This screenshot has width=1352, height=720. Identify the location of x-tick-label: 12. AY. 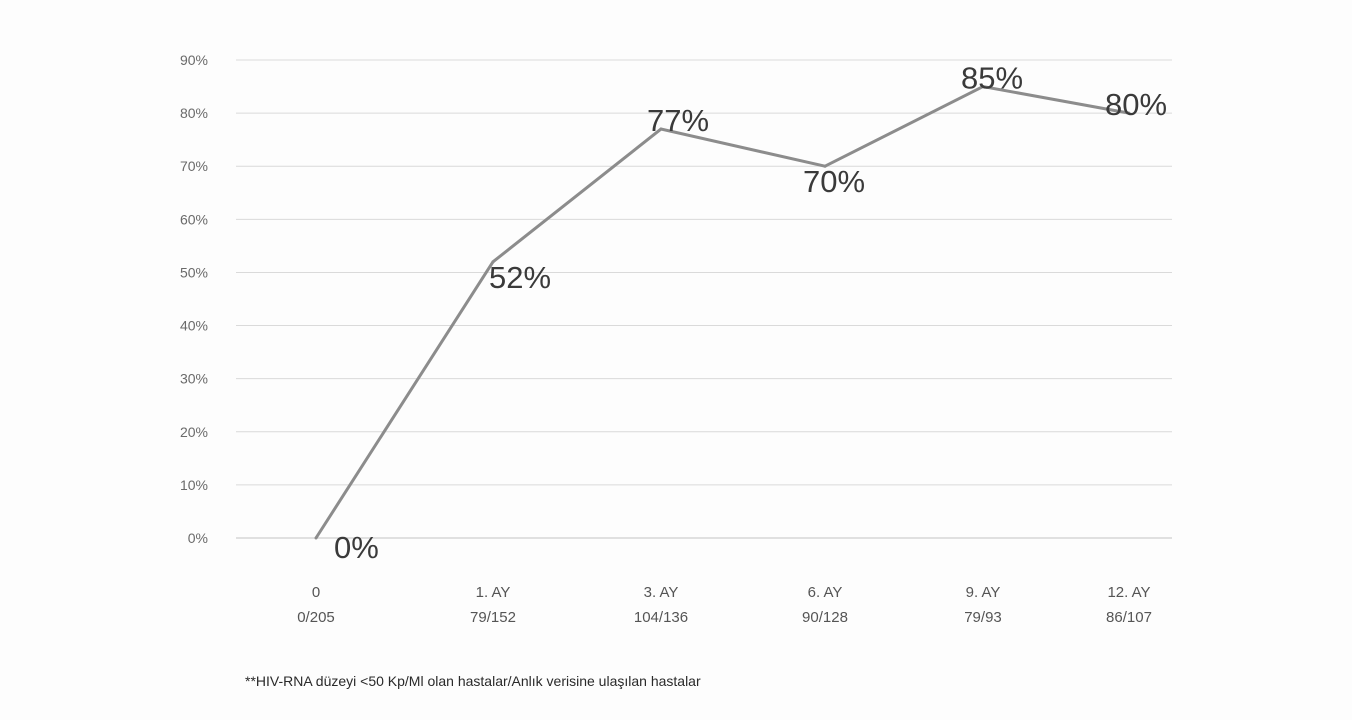
(1128, 592).